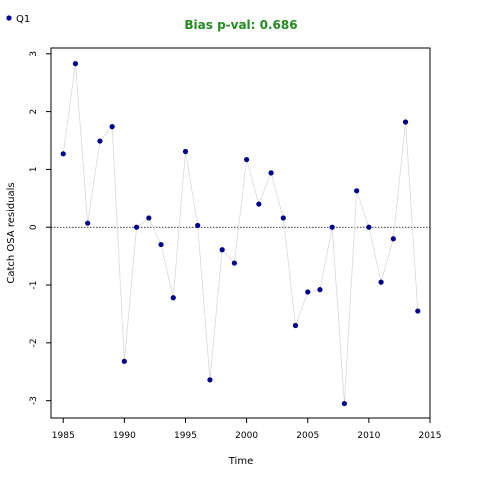 The height and width of the screenshot is (480, 480). Describe the element at coordinates (34, 54) in the screenshot. I see `y-tick-label: 3` at that location.